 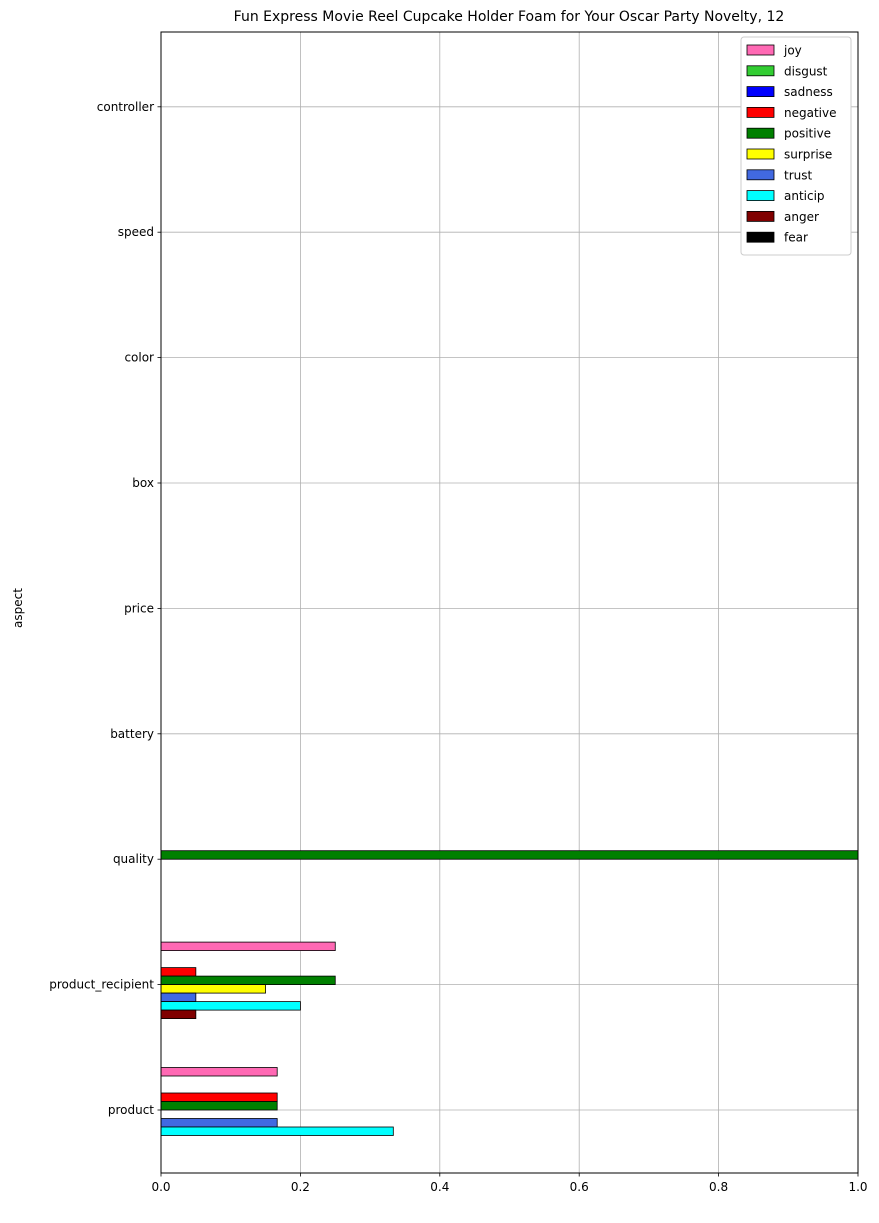 What do you see at coordinates (806, 71) in the screenshot?
I see `legend-label-disgust: disgust` at bounding box center [806, 71].